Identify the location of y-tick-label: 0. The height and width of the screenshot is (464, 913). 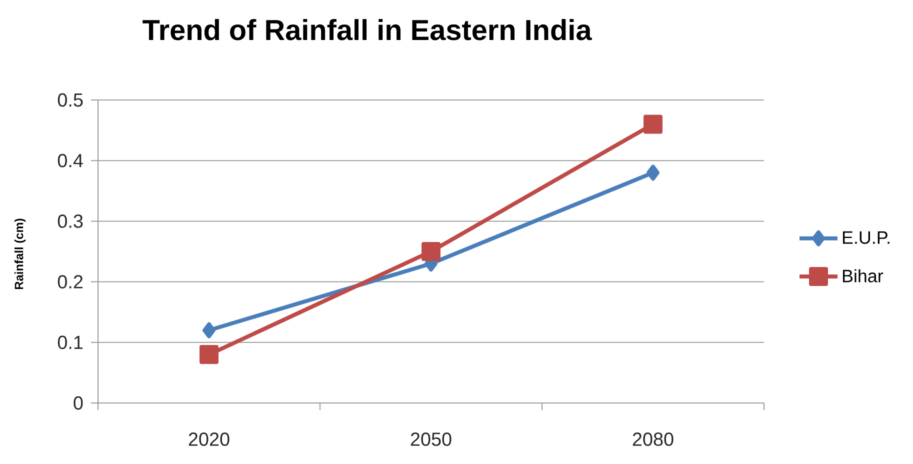
(78, 403).